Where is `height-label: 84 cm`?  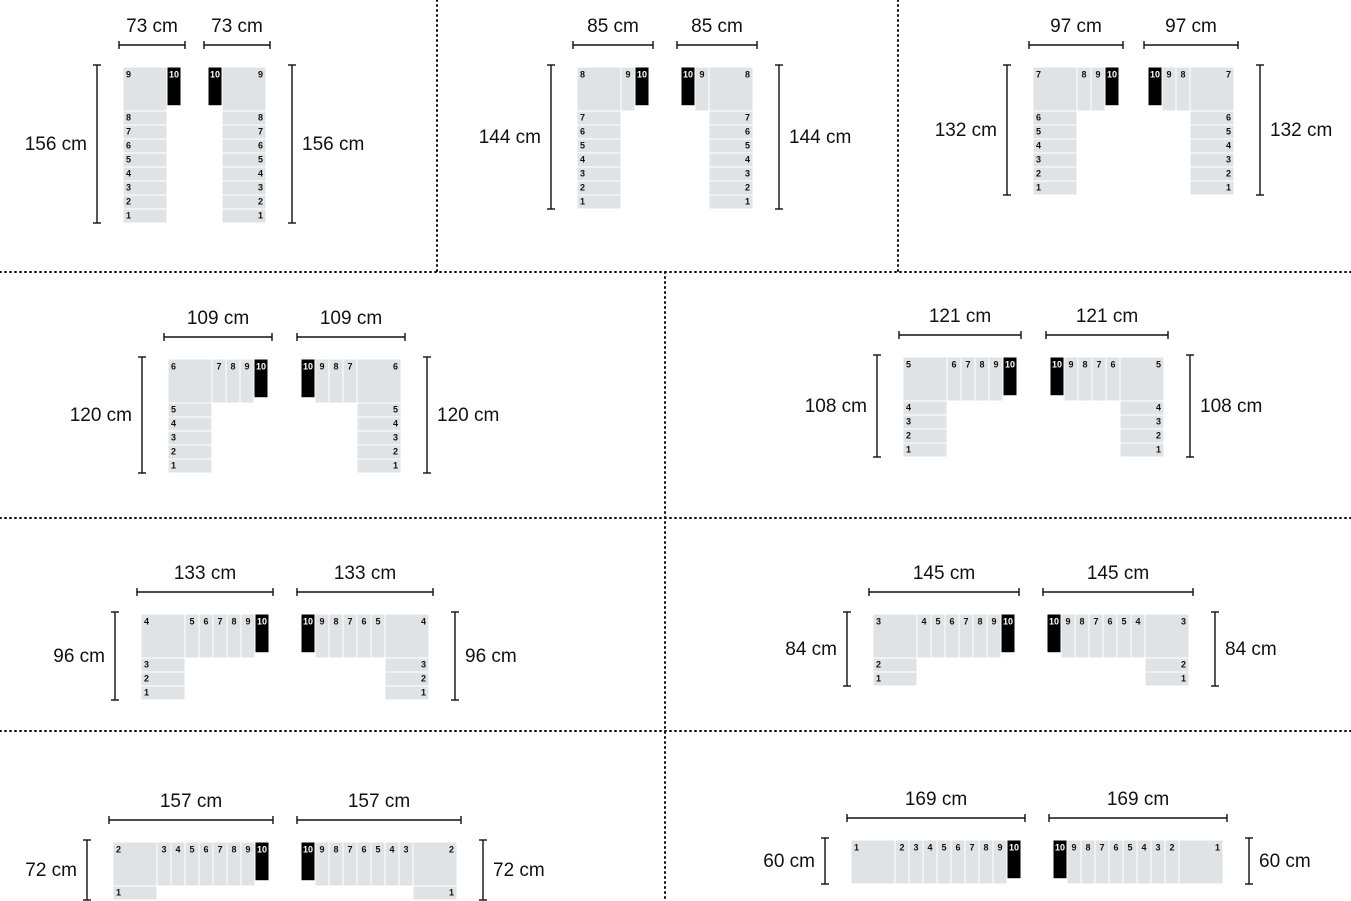
height-label: 84 cm is located at coordinates (811, 649).